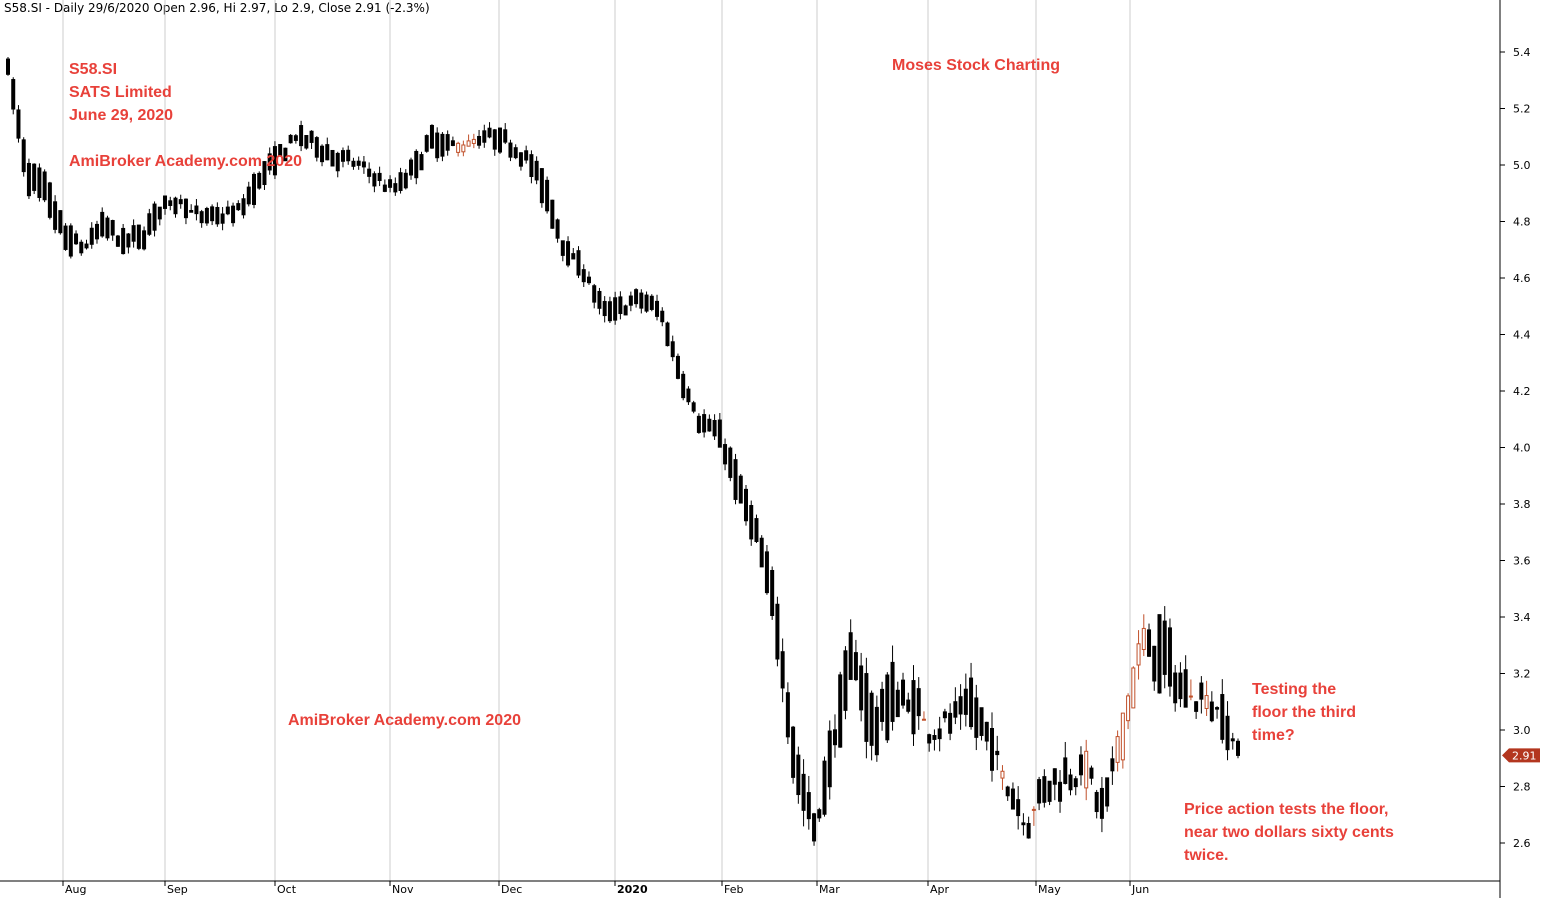  Describe the element at coordinates (1522, 674) in the screenshot. I see `y-tick-label: 3.2` at that location.